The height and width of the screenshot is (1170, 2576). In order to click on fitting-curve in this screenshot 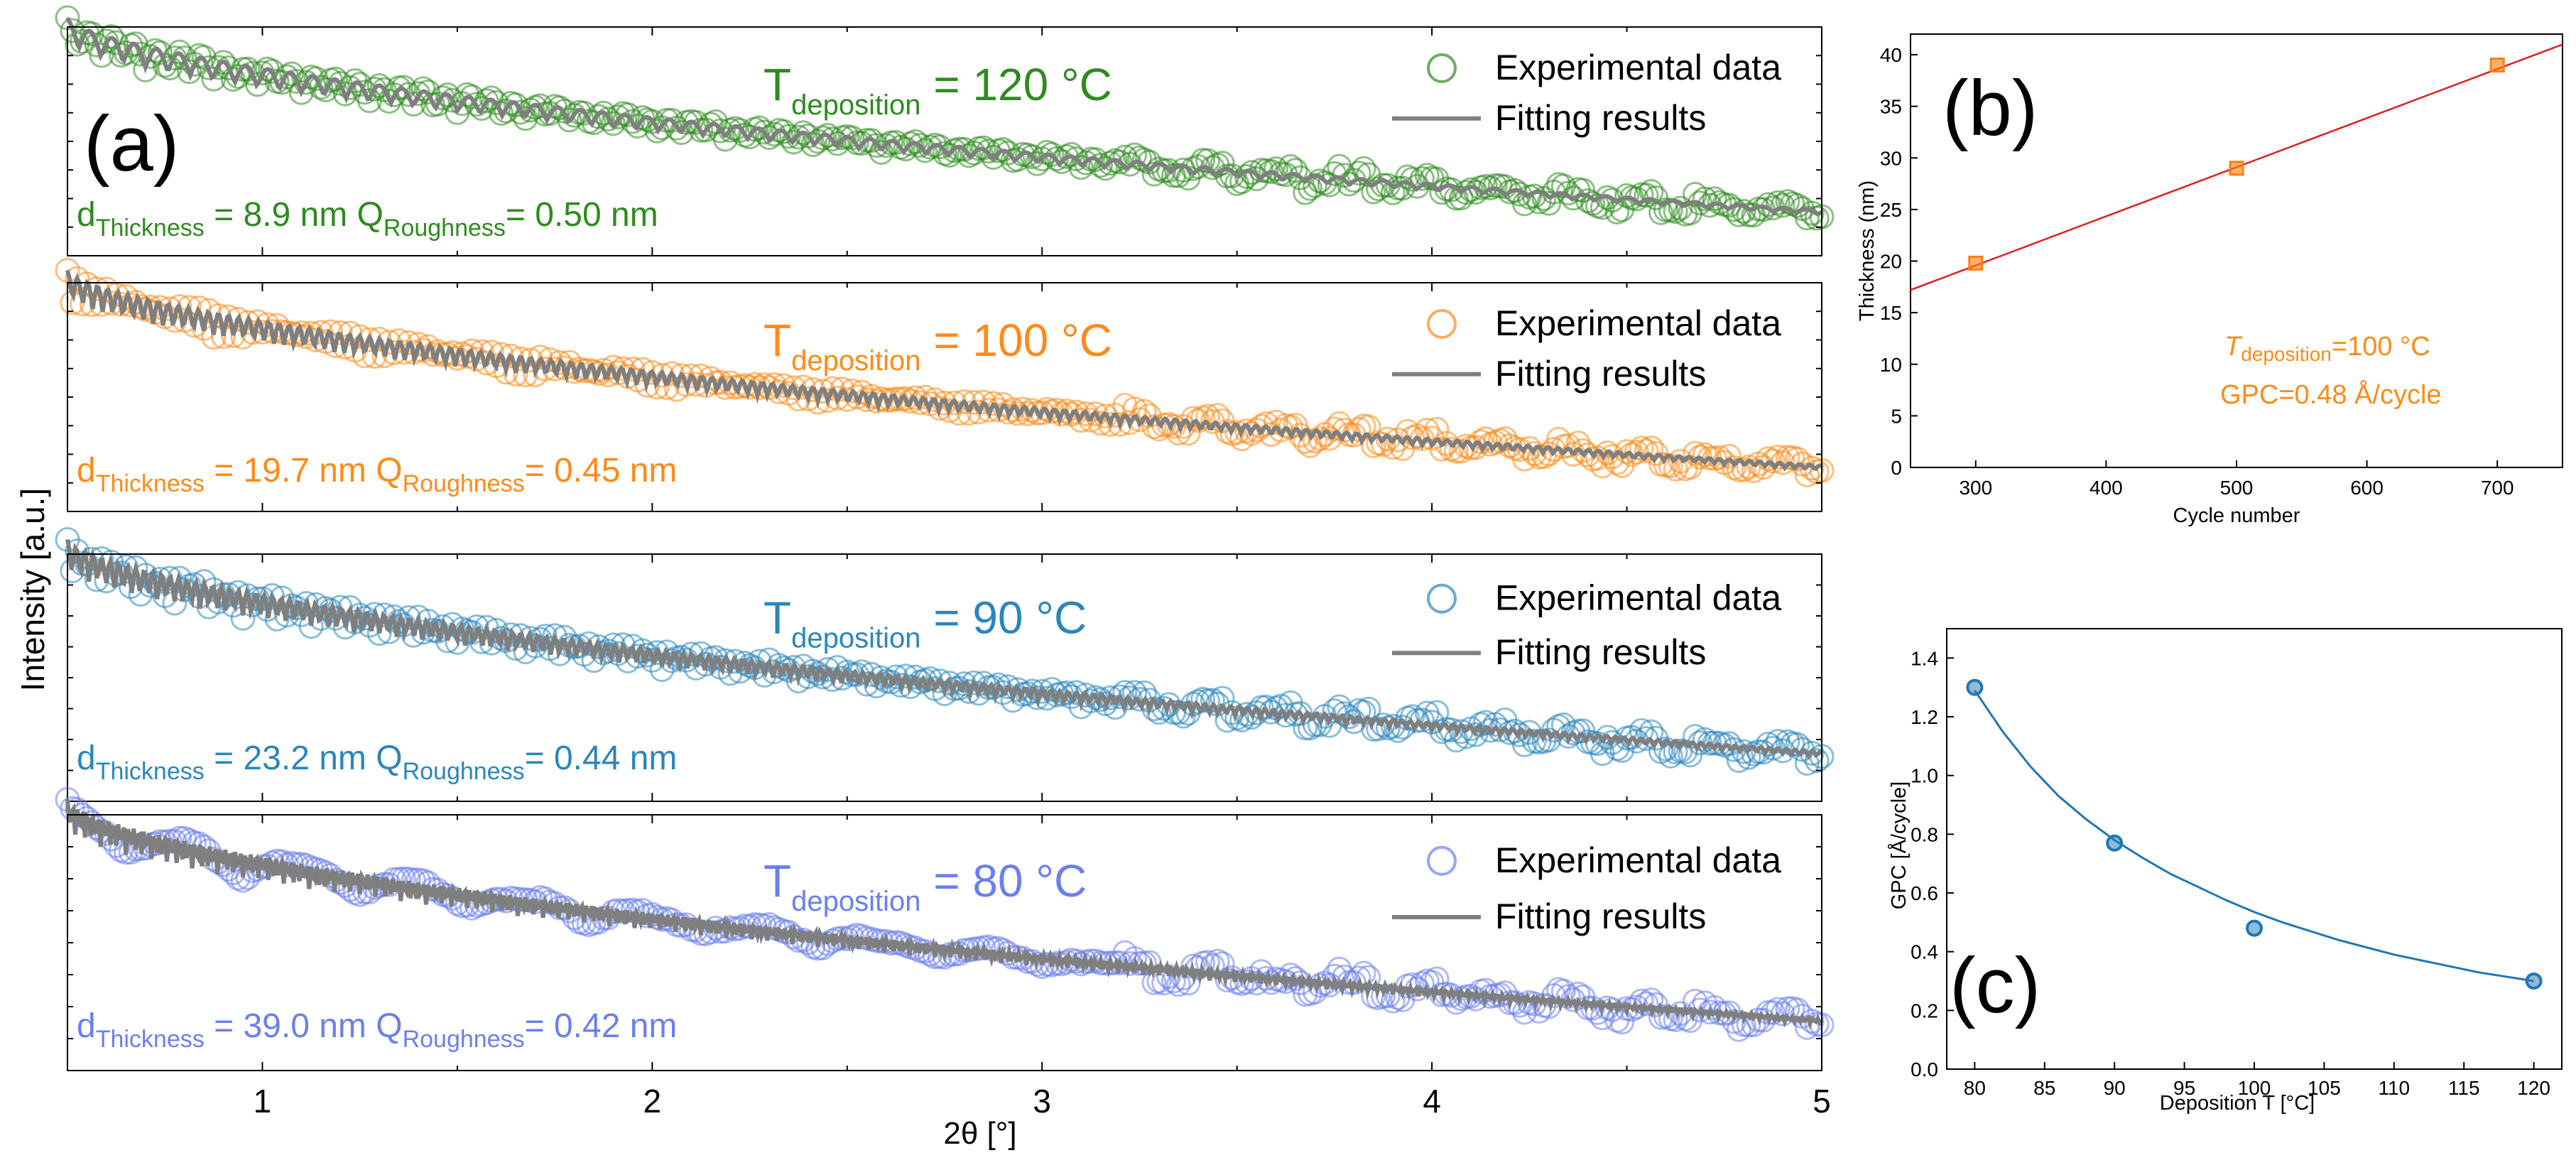, I will do `click(945, 915)`.